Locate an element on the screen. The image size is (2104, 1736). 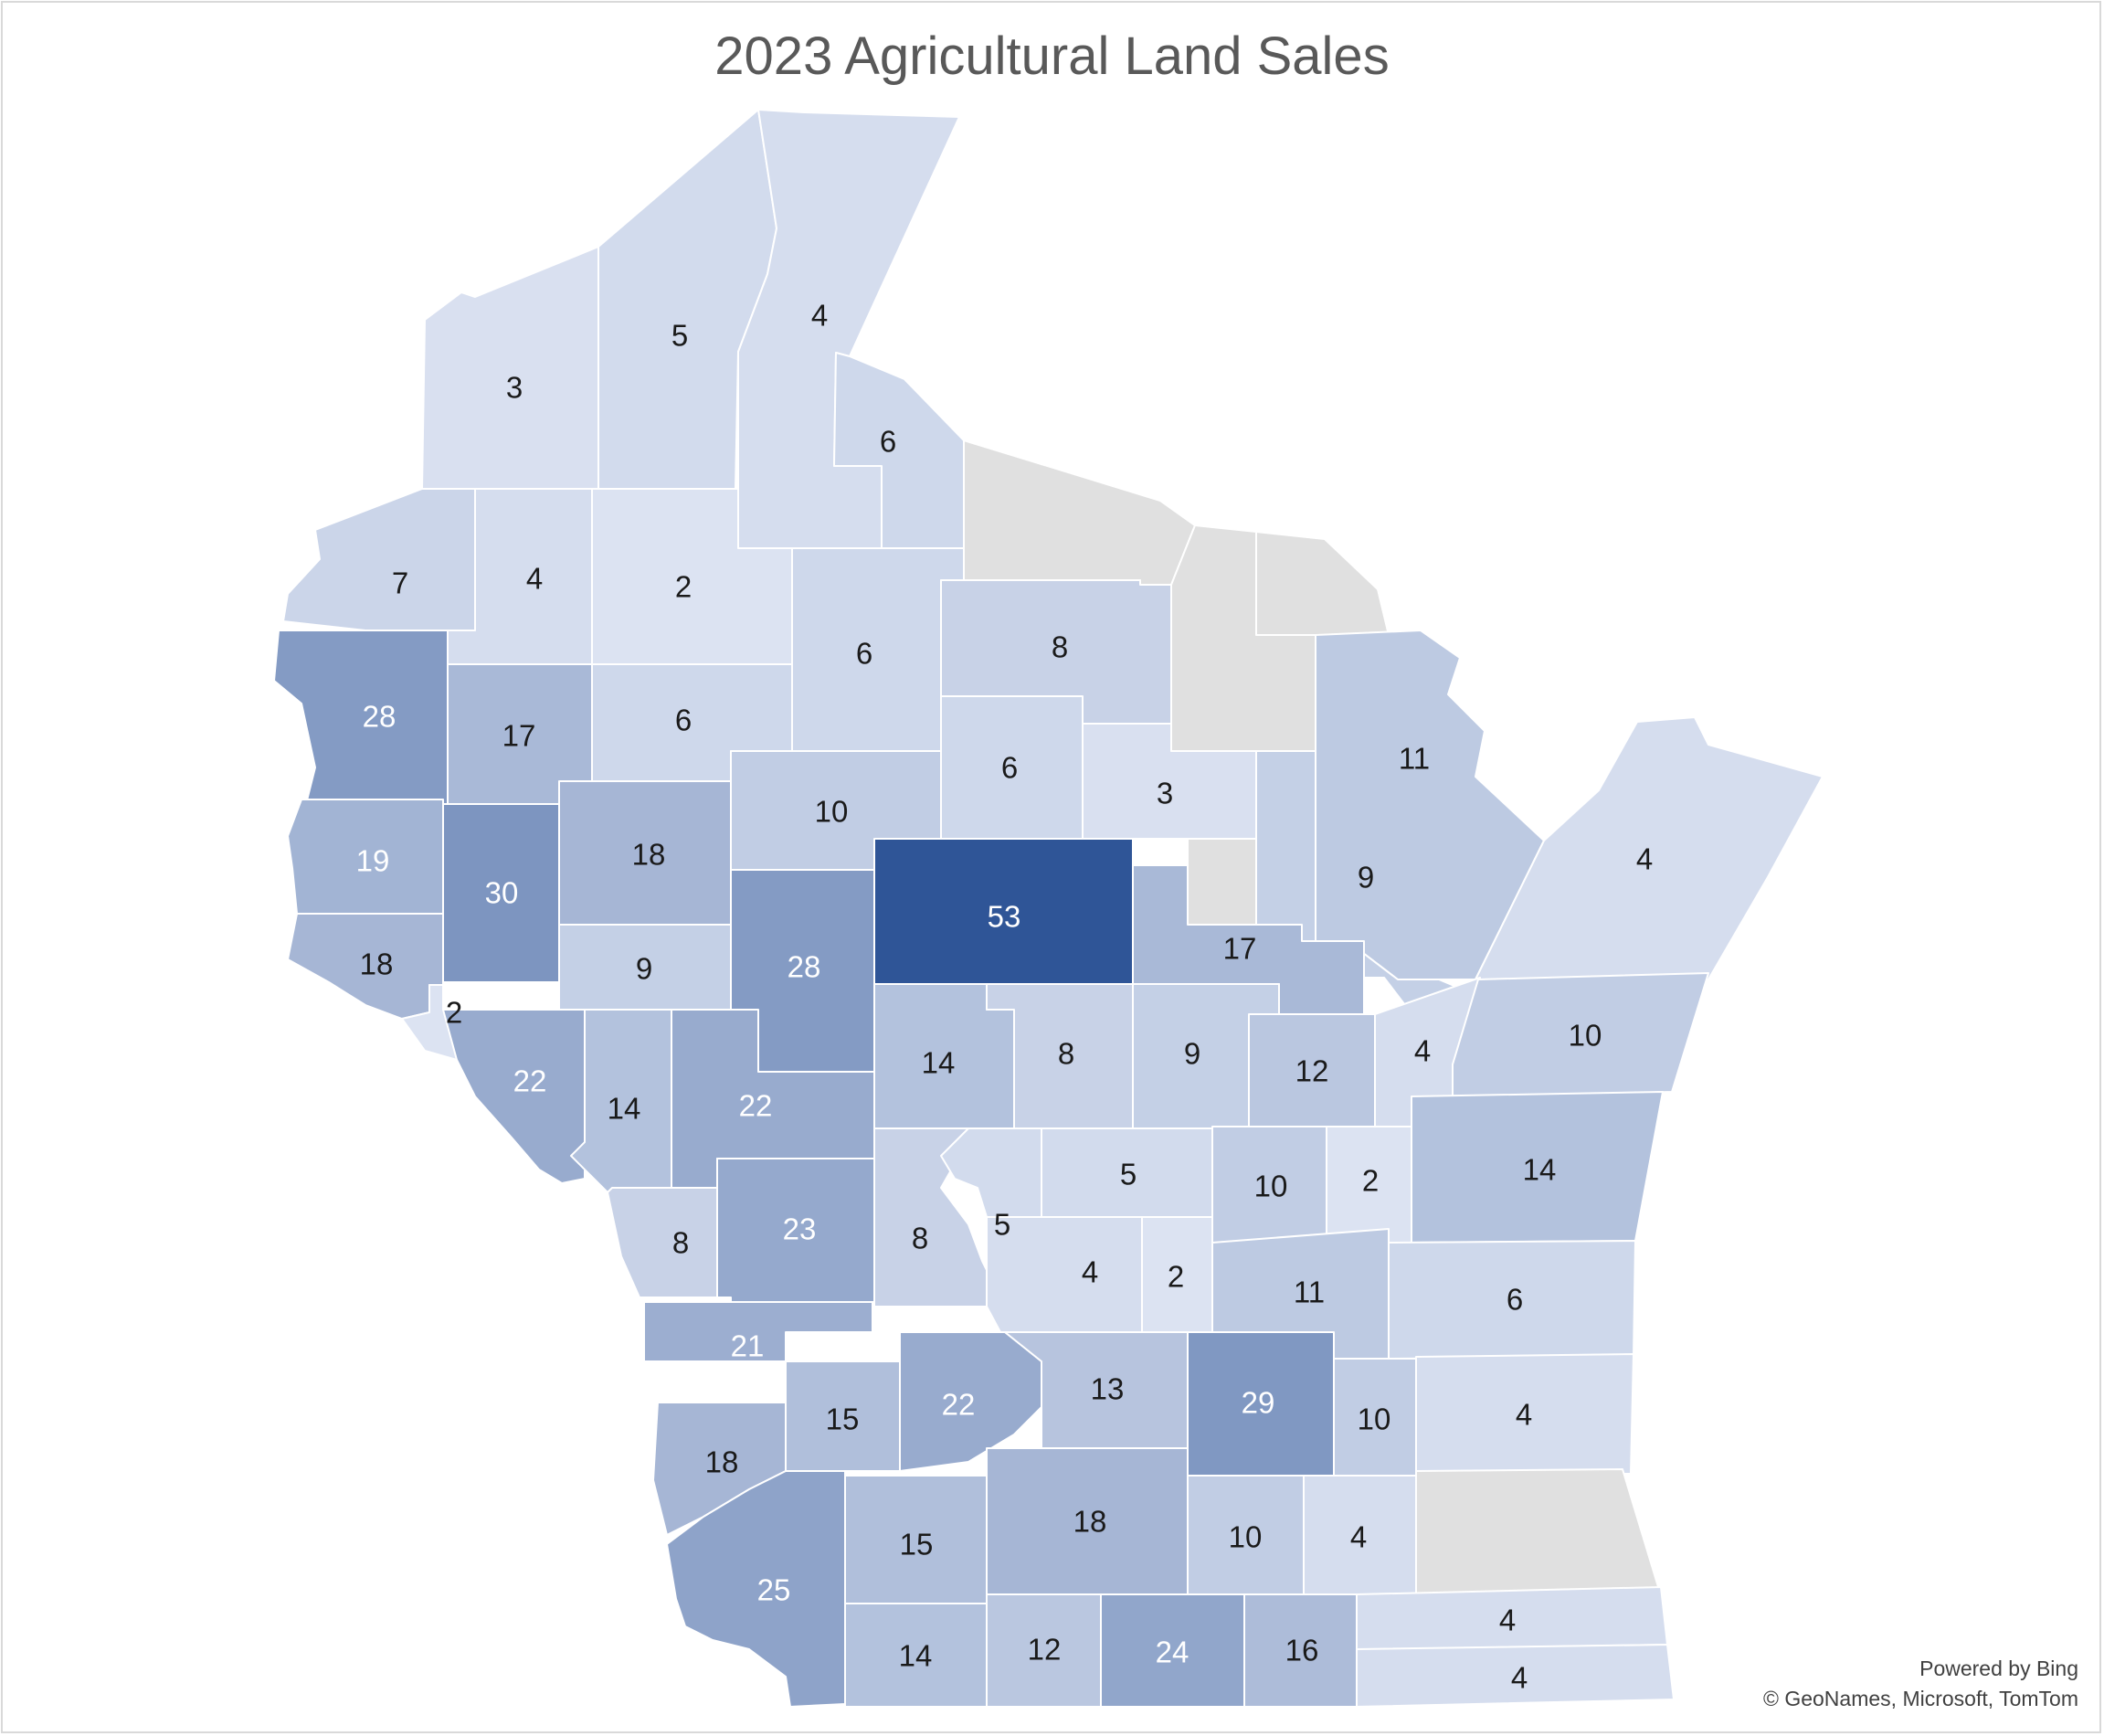
county-value-label: 13 is located at coordinates (1108, 1389).